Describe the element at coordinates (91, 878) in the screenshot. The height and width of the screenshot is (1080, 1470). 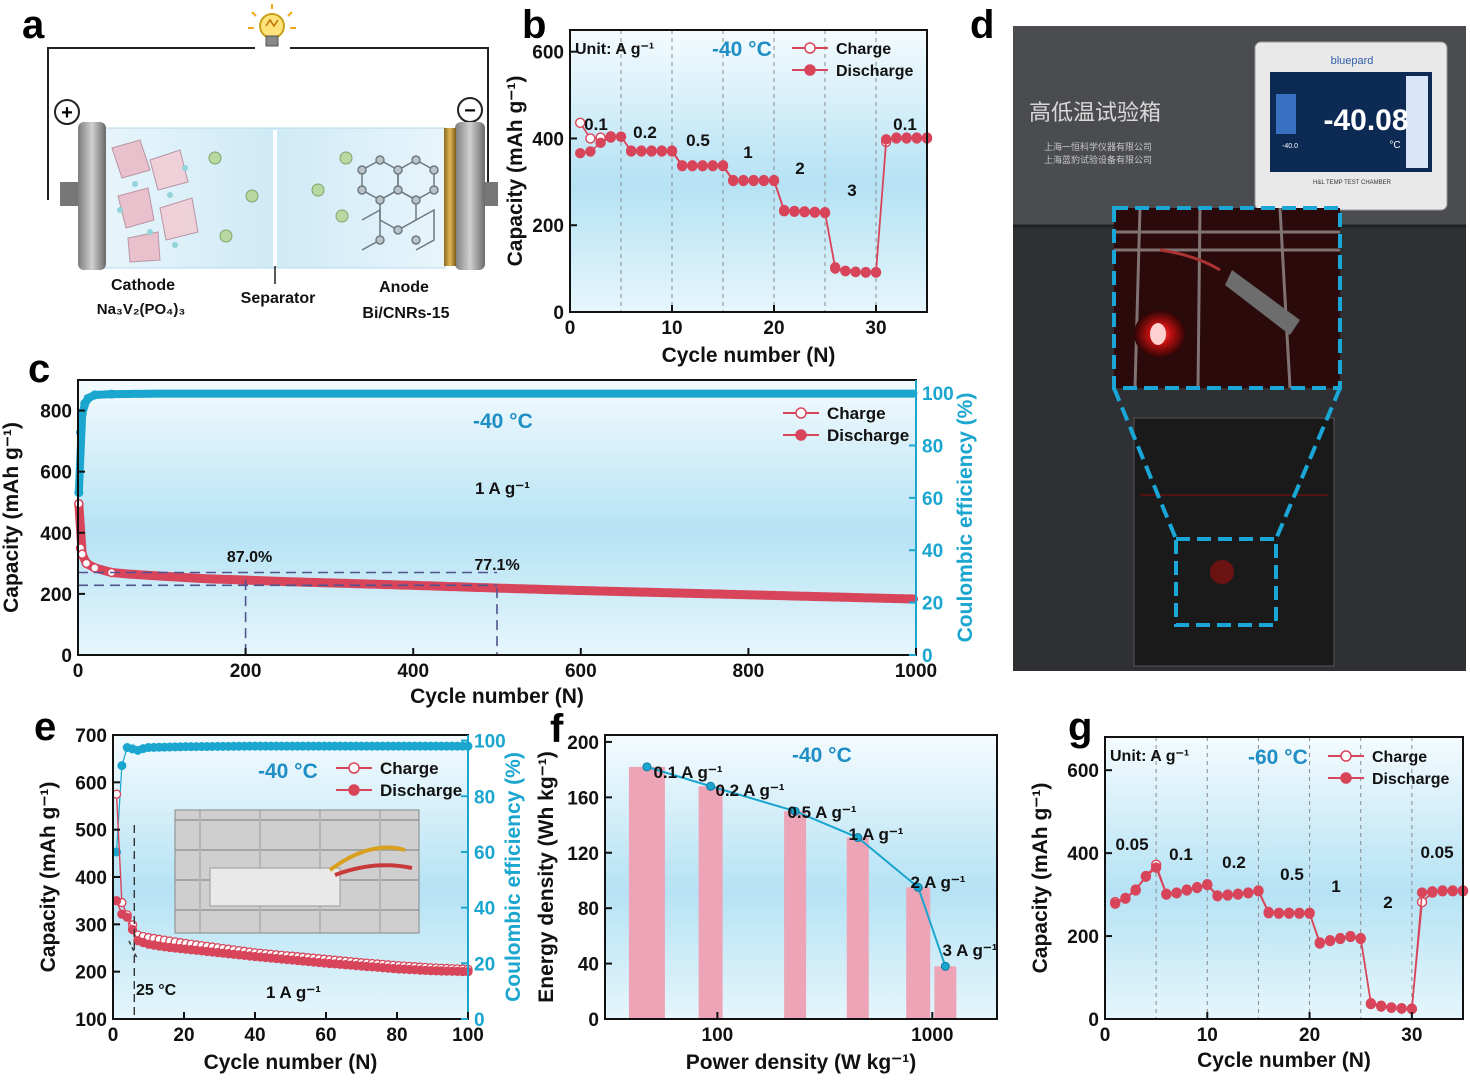
I see `e-ytick-label: 400` at that location.